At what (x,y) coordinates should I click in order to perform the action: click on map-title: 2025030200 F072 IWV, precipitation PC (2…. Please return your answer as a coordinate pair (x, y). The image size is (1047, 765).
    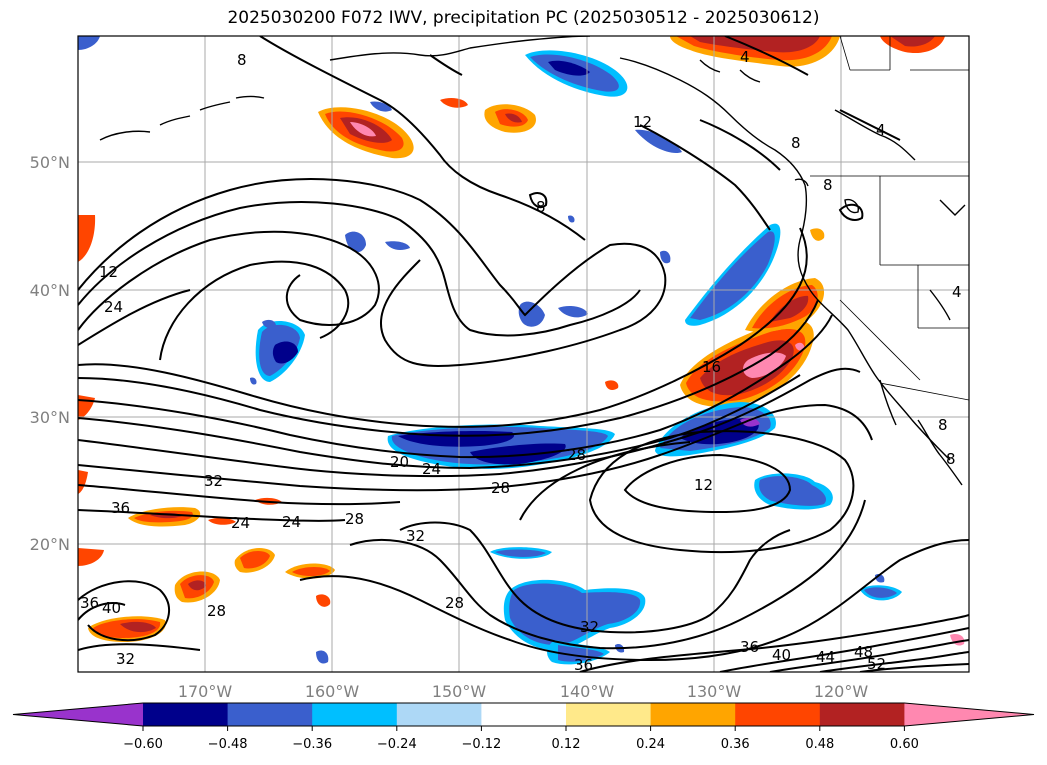
    Looking at the image, I should click on (523, 18).